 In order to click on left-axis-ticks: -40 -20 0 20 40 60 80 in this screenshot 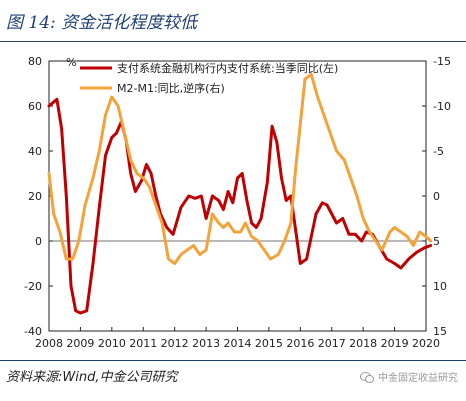, I will do `click(38, 196)`.